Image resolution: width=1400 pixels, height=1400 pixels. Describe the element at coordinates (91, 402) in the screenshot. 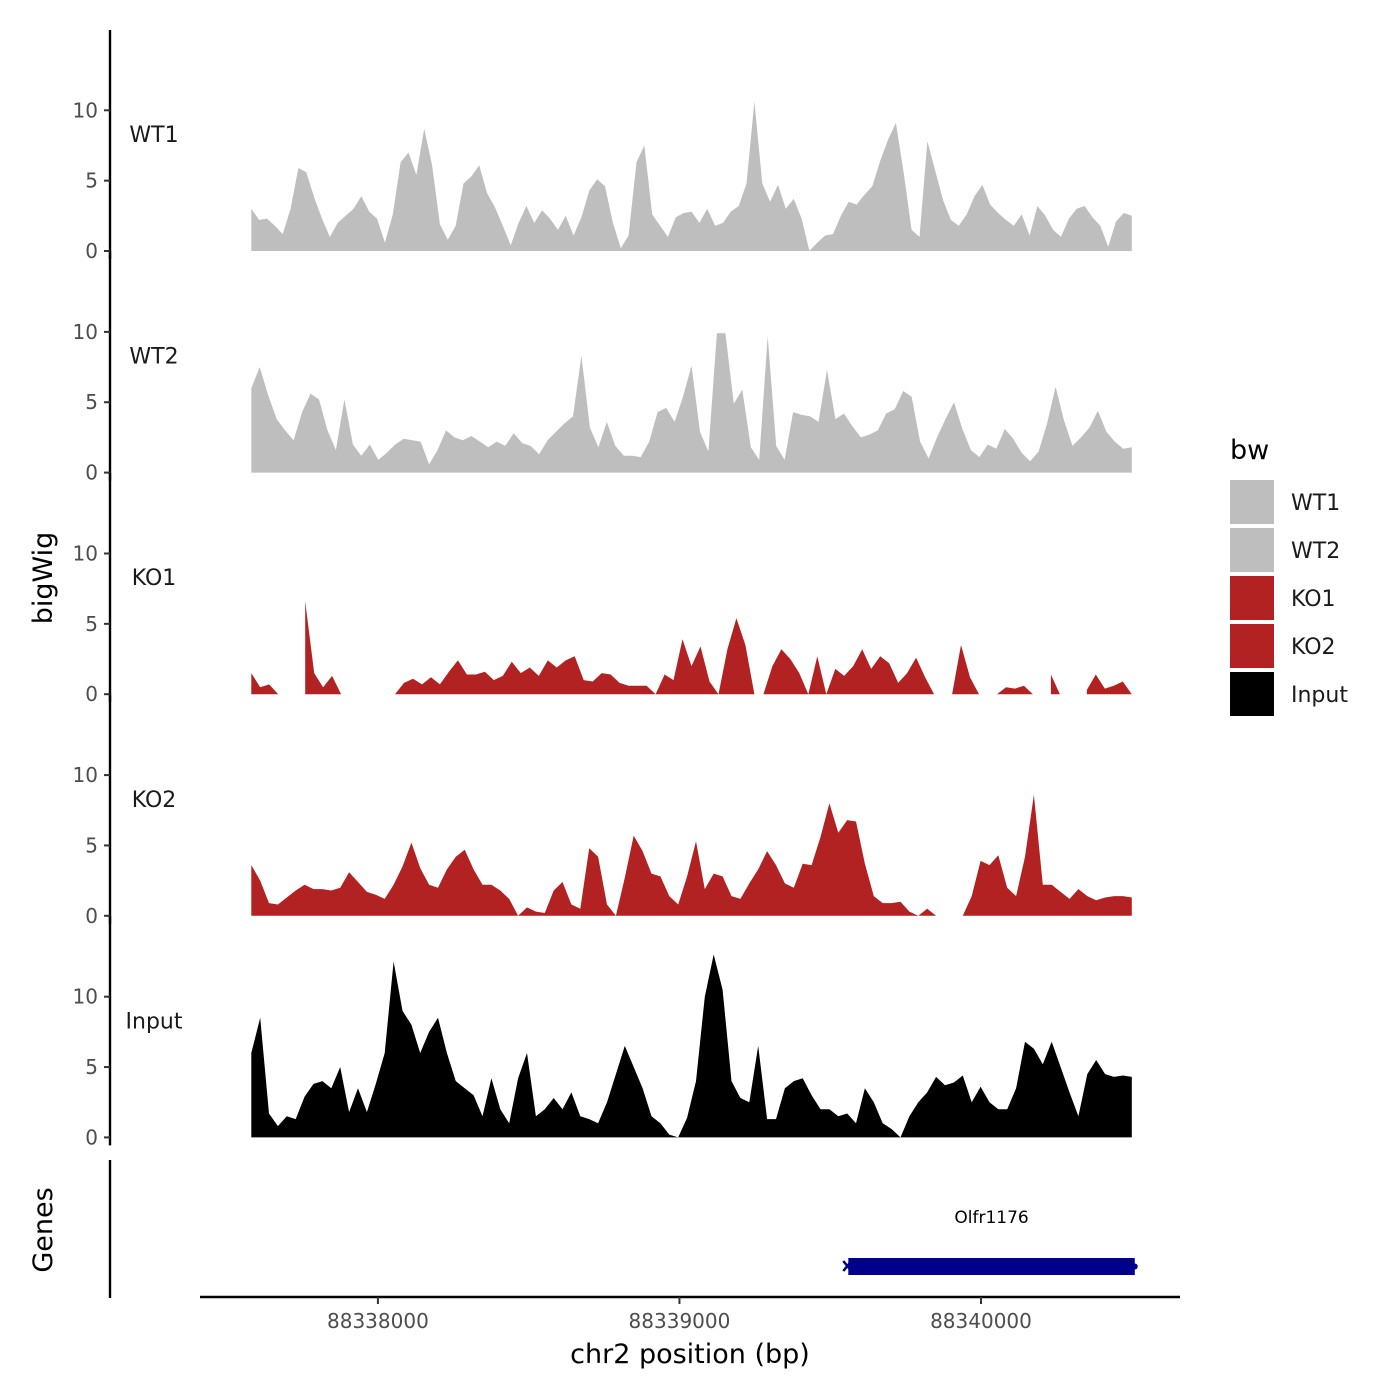

I see `y-tick-label-wt2-5: 5` at that location.